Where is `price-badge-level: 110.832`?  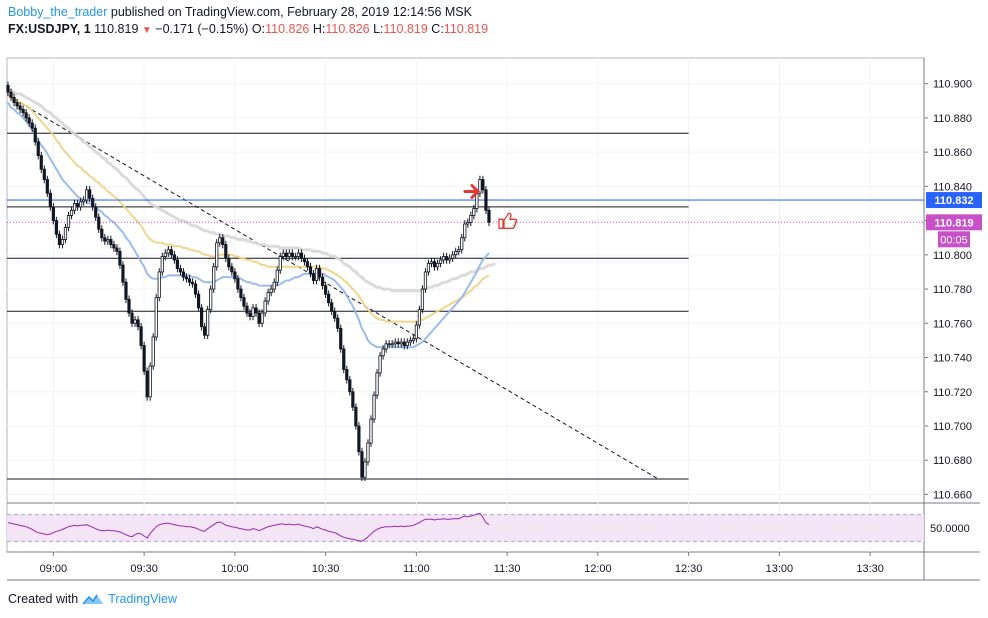 price-badge-level: 110.832 is located at coordinates (953, 201).